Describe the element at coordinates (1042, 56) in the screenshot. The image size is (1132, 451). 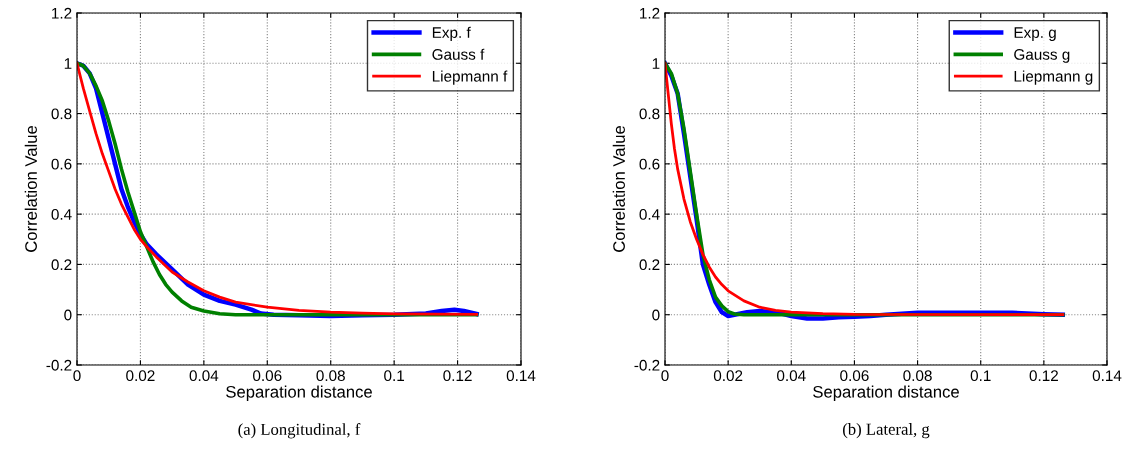
I see `legend-label: Gauss g` at that location.